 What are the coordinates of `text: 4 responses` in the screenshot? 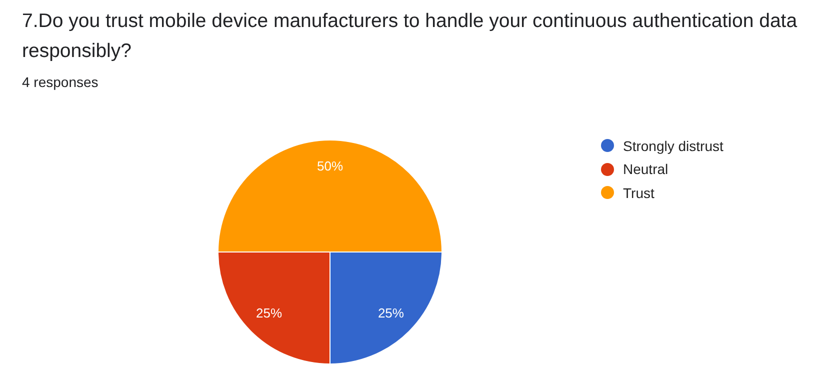 It's located at (60, 82).